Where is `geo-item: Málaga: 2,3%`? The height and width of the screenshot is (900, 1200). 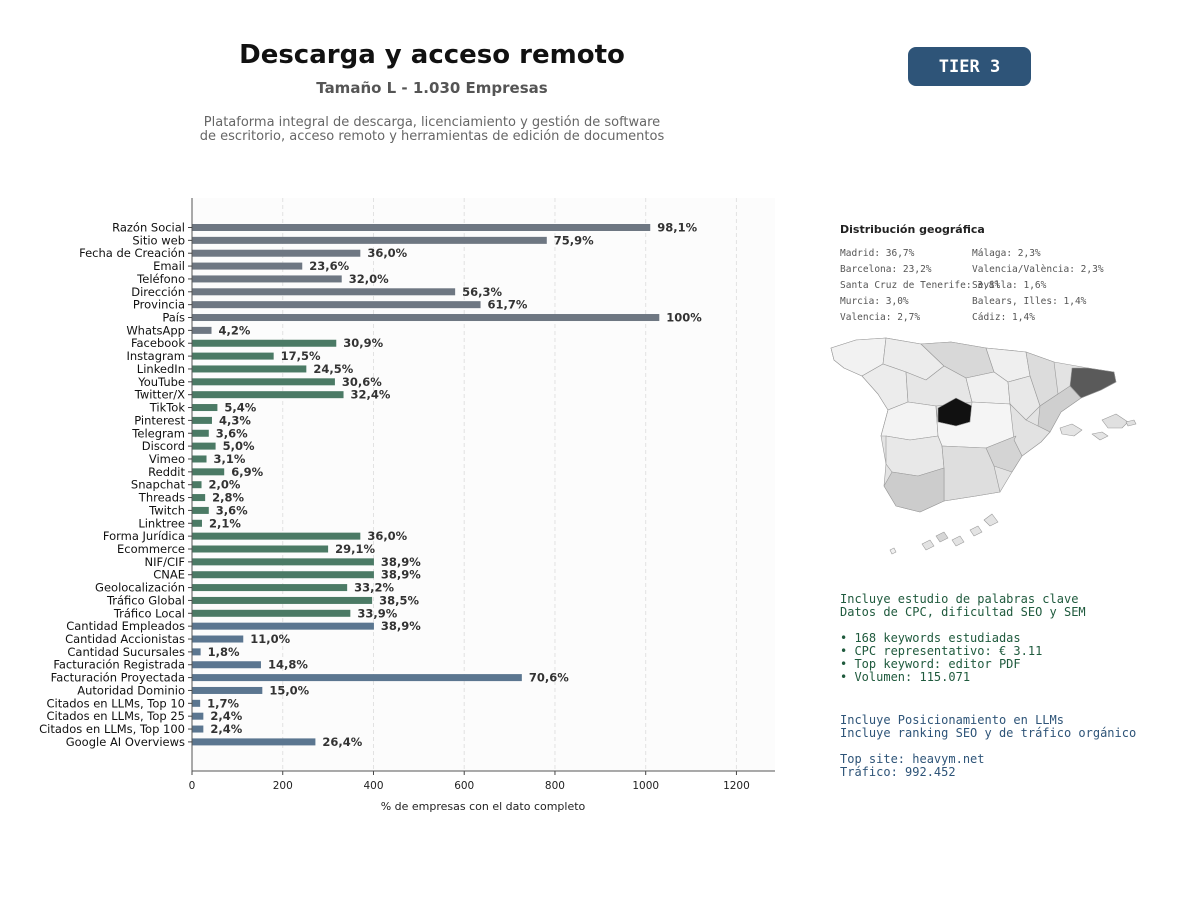 geo-item: Málaga: 2,3% is located at coordinates (1006, 253).